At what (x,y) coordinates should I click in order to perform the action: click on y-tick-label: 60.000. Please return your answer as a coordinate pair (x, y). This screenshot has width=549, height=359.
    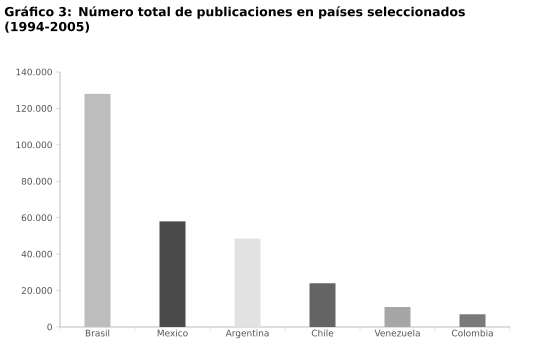
    Looking at the image, I should click on (37, 218).